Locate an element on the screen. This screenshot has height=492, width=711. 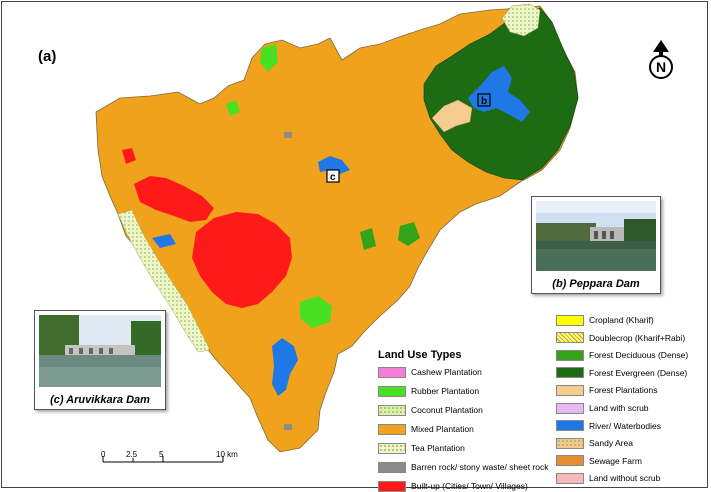
scale-label-2-5: 2.5 is located at coordinates (132, 454).